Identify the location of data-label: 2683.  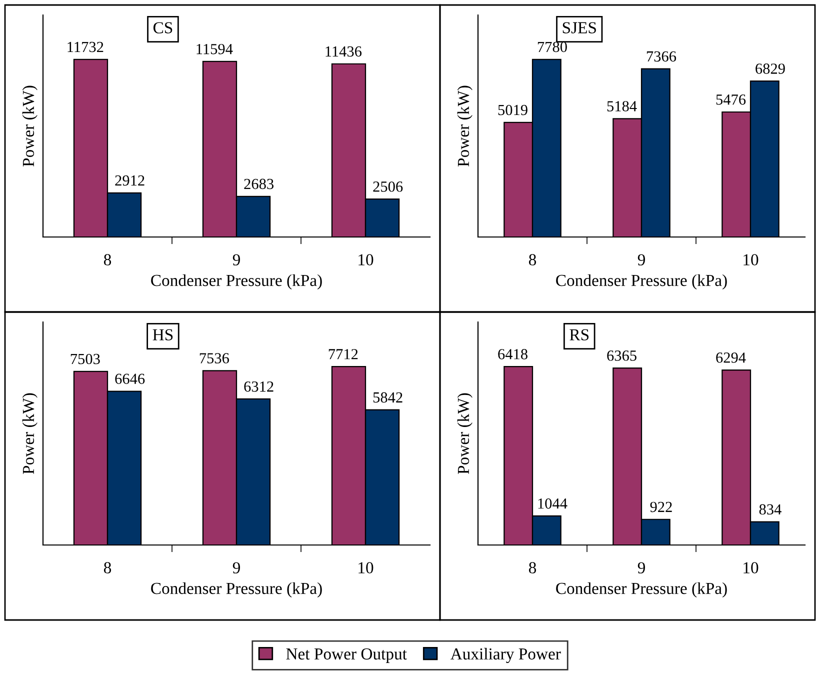
(259, 184).